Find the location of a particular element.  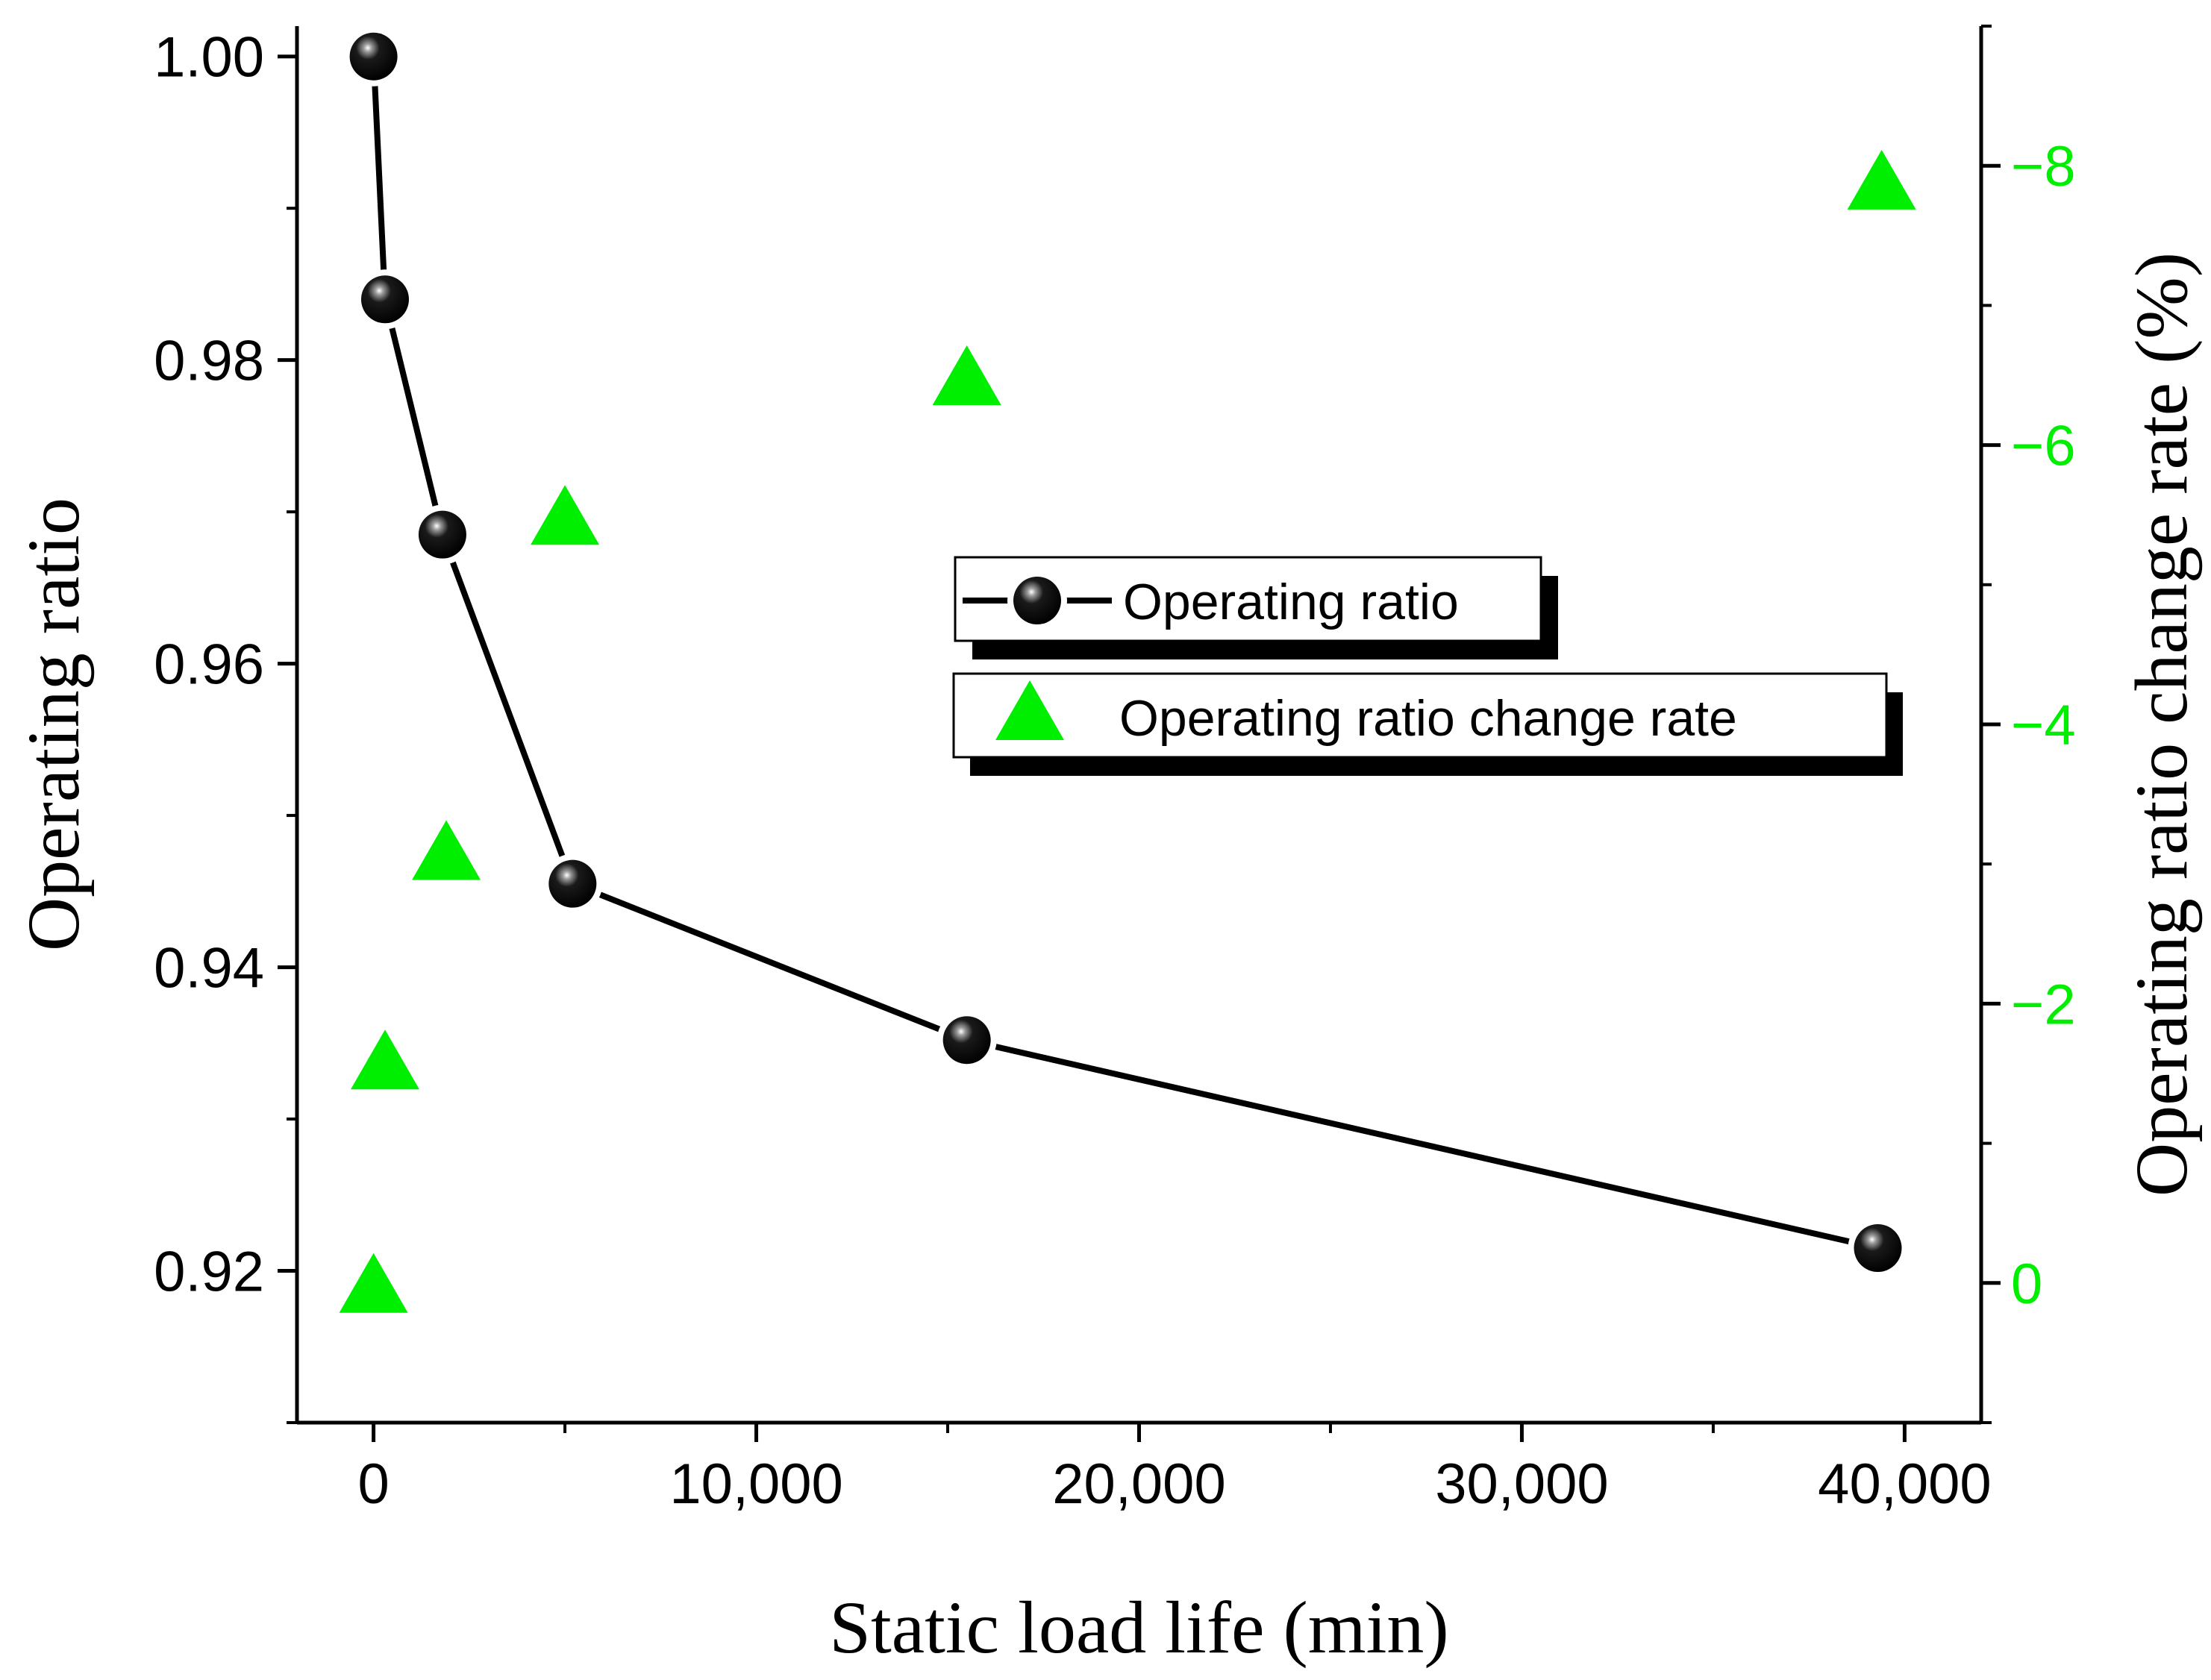

legend-marker-operating-ratio is located at coordinates (1037, 600).